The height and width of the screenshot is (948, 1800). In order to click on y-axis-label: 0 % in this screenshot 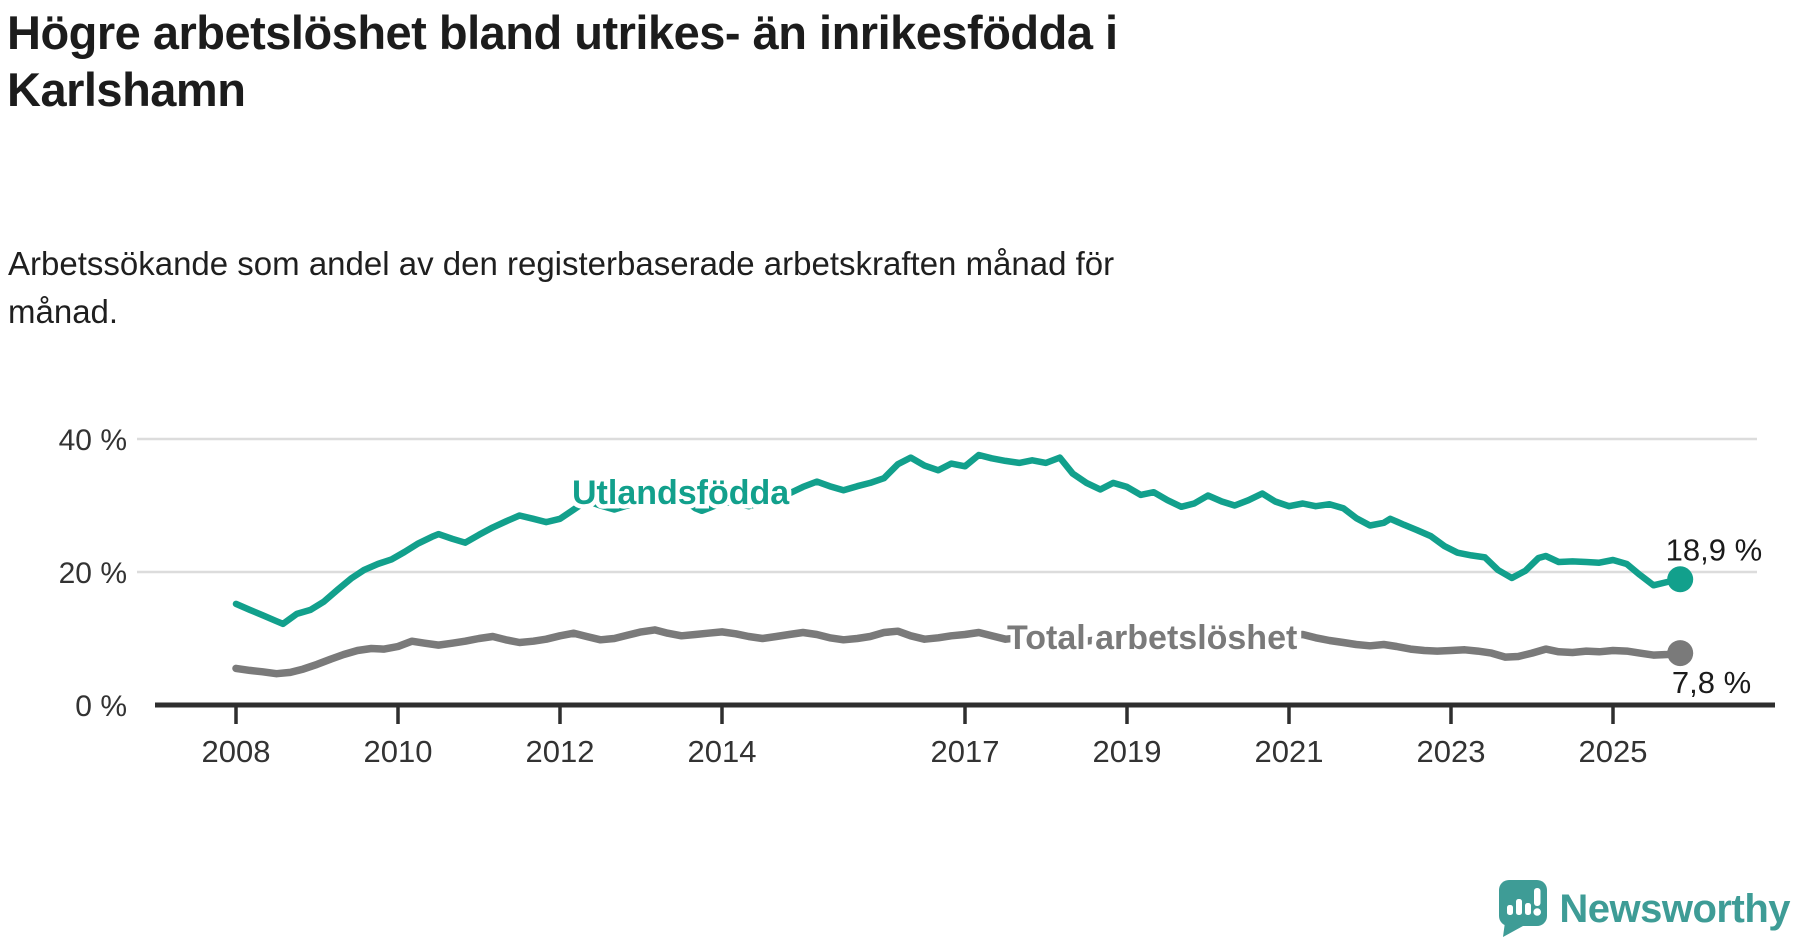, I will do `click(101, 706)`.